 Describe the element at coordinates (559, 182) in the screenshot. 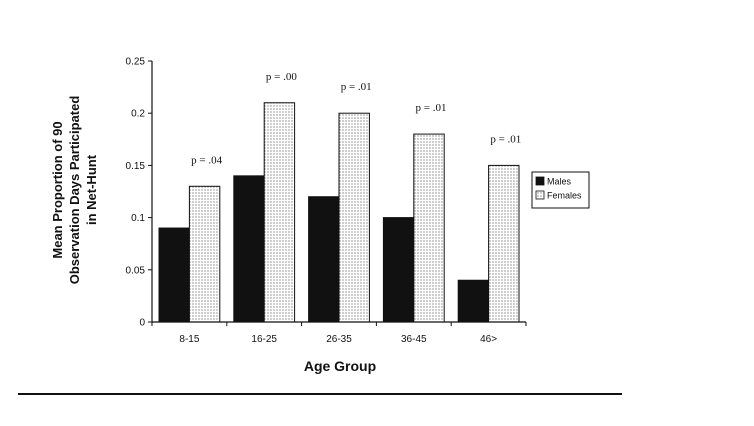

I see `legend-label: Males` at that location.